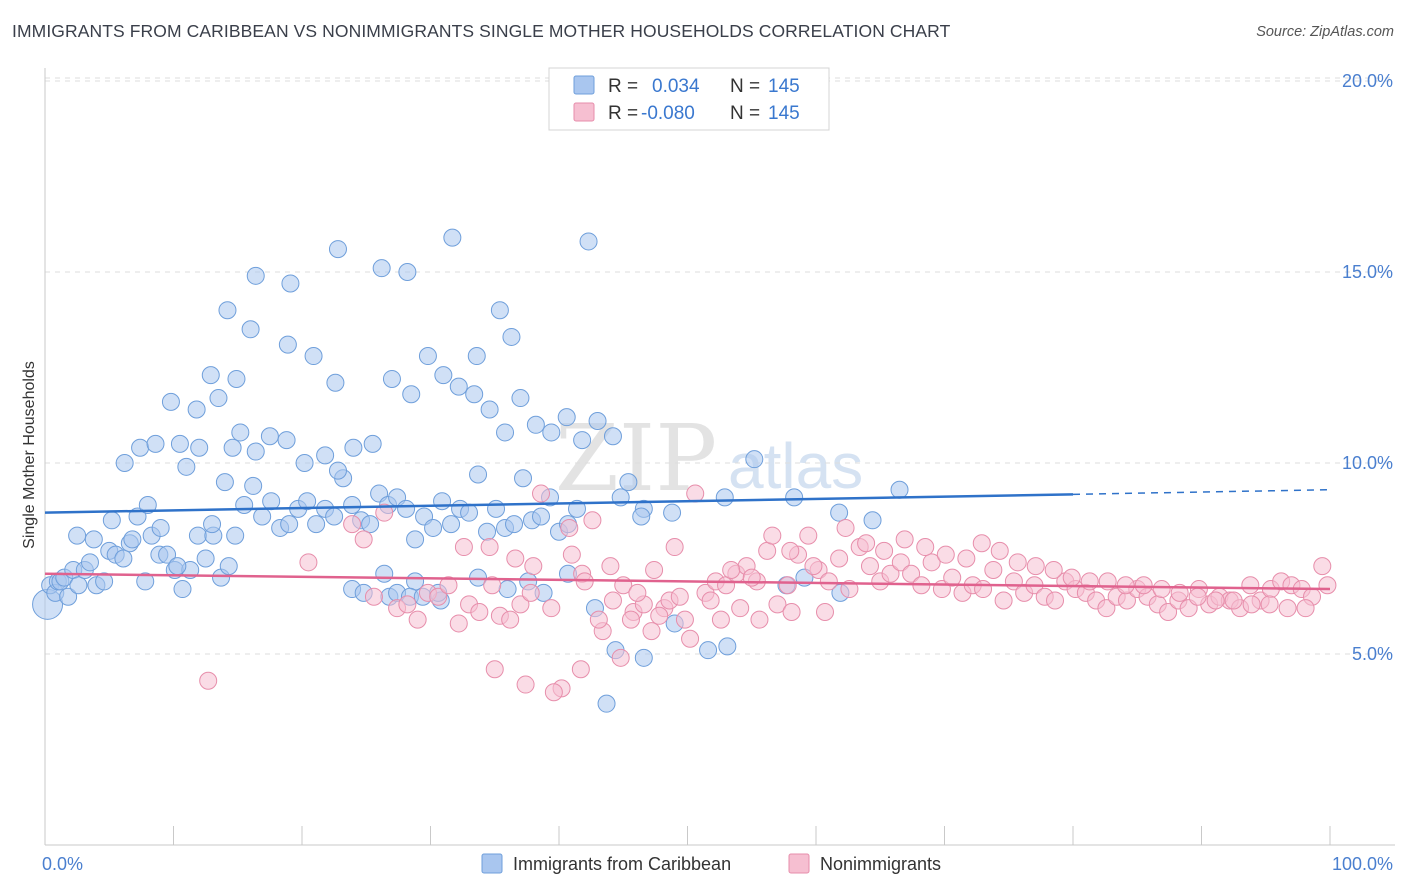  Describe the element at coordinates (62, 864) in the screenshot. I see `x-tick-label: 0.0%` at that location.